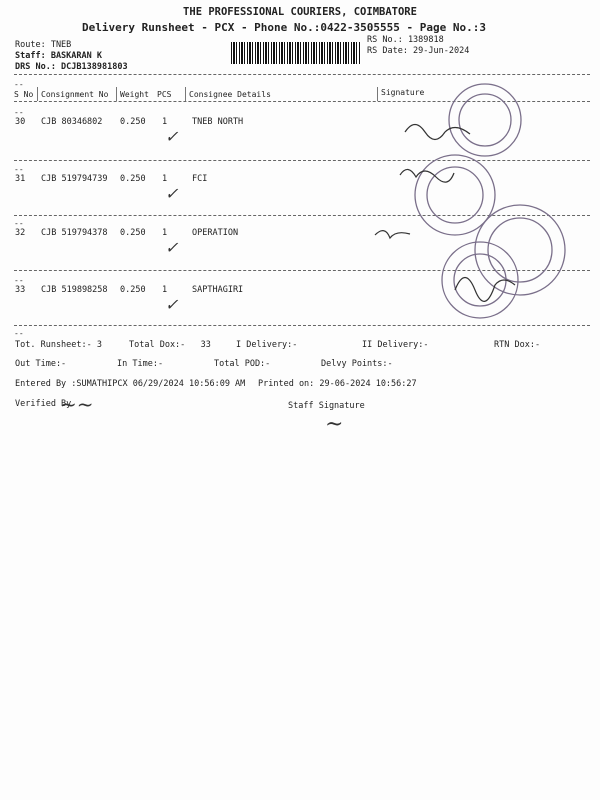 The height and width of the screenshot is (800, 600). What do you see at coordinates (41, 364) in the screenshot?
I see `out-time: Out Time:-` at bounding box center [41, 364].